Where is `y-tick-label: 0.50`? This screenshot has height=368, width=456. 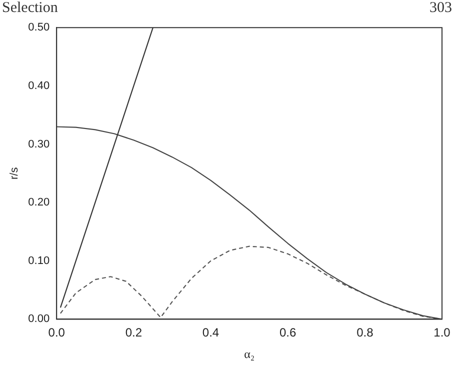 y-tick-label: 0.50 is located at coordinates (39, 28).